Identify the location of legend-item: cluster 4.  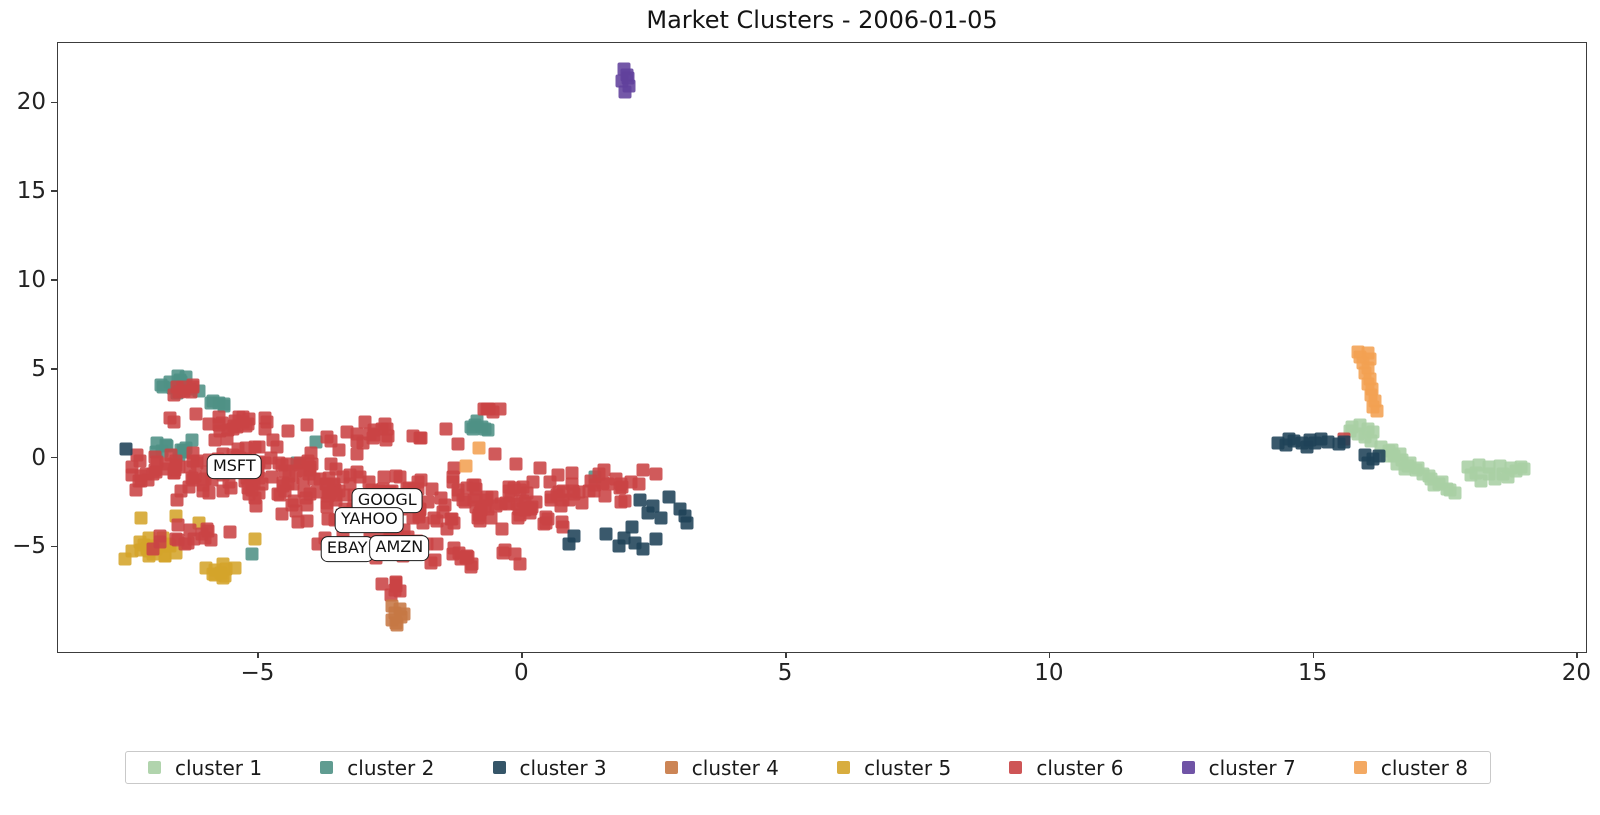
(721, 767).